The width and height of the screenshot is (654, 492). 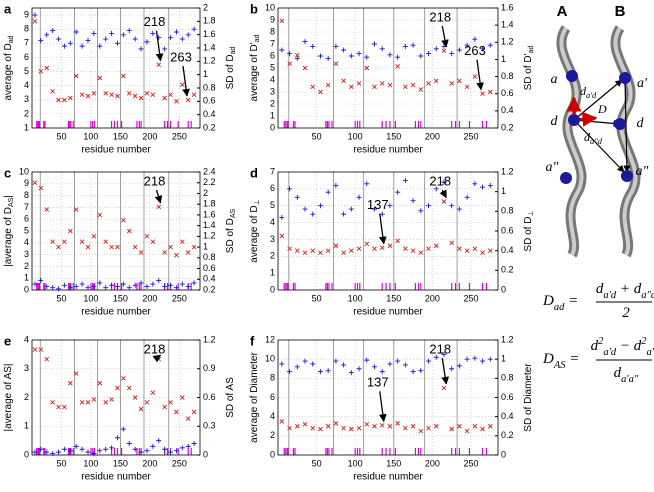 I want to click on y2-tick-label: 0.2, so click(x=507, y=270).